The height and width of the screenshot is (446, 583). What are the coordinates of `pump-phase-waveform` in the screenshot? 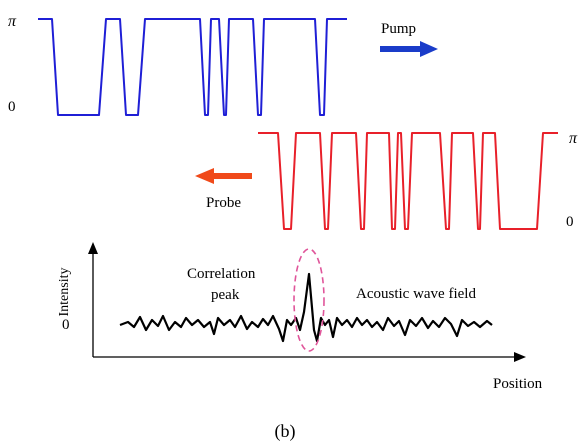 It's located at (192, 67).